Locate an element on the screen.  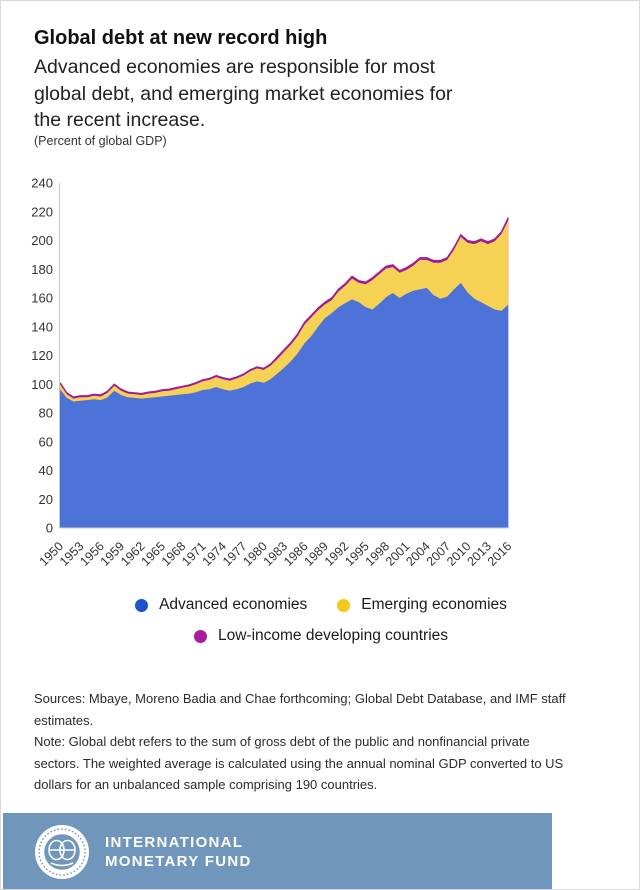
y-tick-label: 60 is located at coordinates (46, 441).